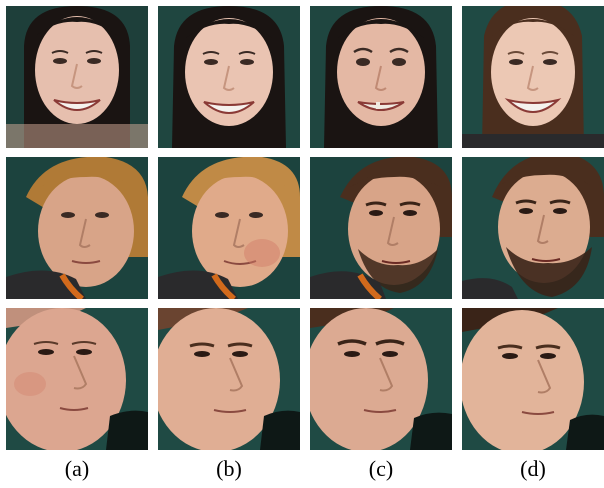 The height and width of the screenshot is (488, 604). I want to click on face-image-row1-c, so click(381, 77).